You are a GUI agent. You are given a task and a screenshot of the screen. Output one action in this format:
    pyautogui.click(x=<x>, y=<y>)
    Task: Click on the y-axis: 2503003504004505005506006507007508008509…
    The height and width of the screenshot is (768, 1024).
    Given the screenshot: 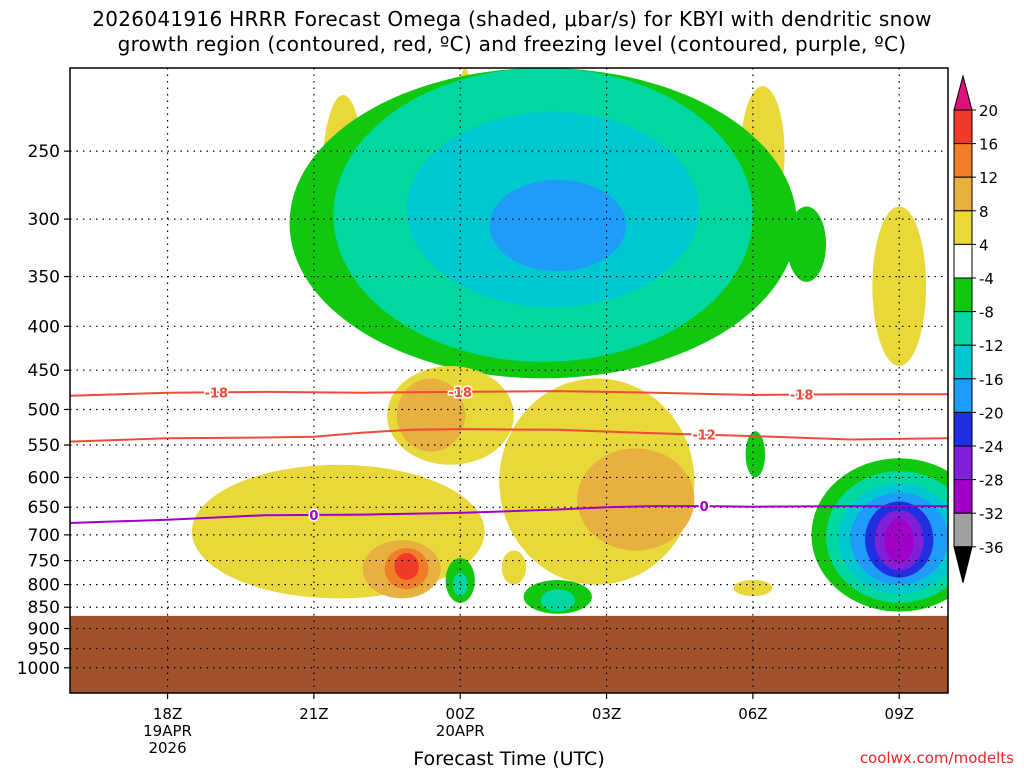 What is the action you would take?
    pyautogui.click(x=43, y=410)
    